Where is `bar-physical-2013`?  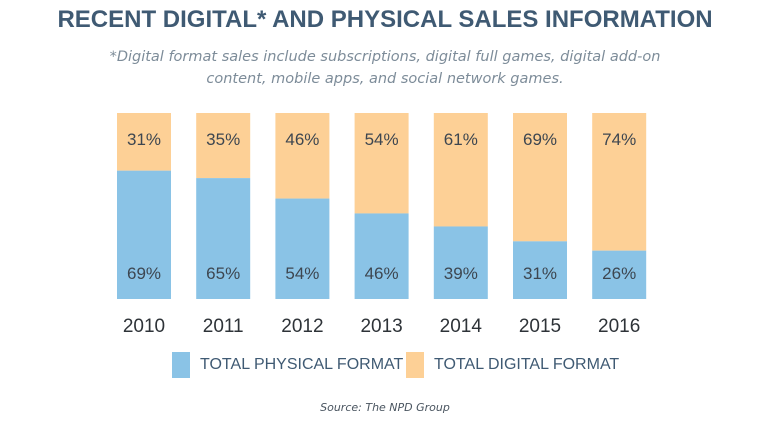
bar-physical-2013 is located at coordinates (381, 256).